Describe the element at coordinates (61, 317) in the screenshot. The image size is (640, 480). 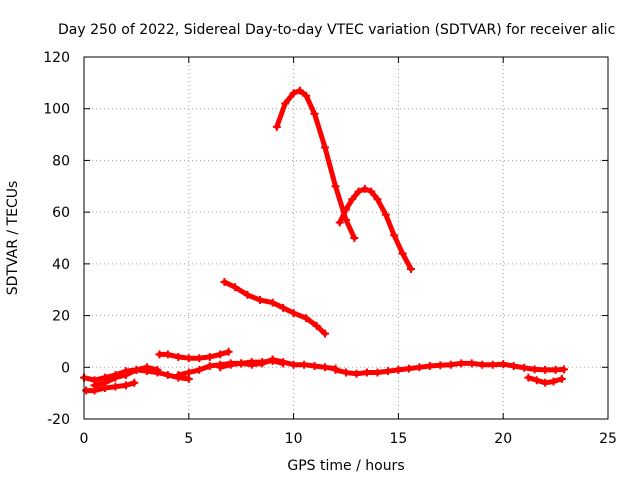
I see `y-tick-label: 20` at that location.